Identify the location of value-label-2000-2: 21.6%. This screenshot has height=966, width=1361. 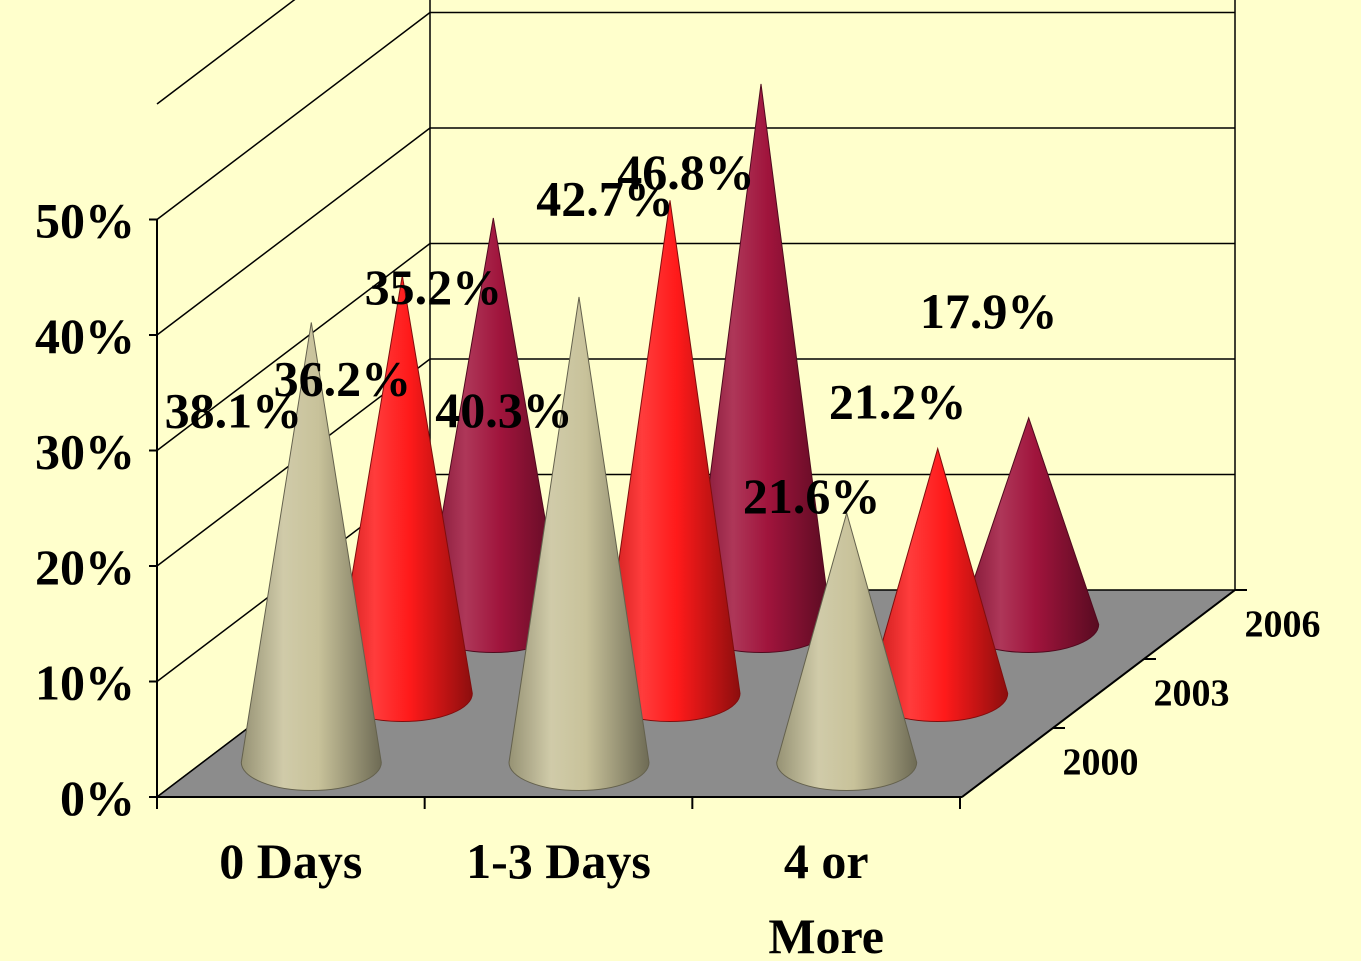
(812, 496).